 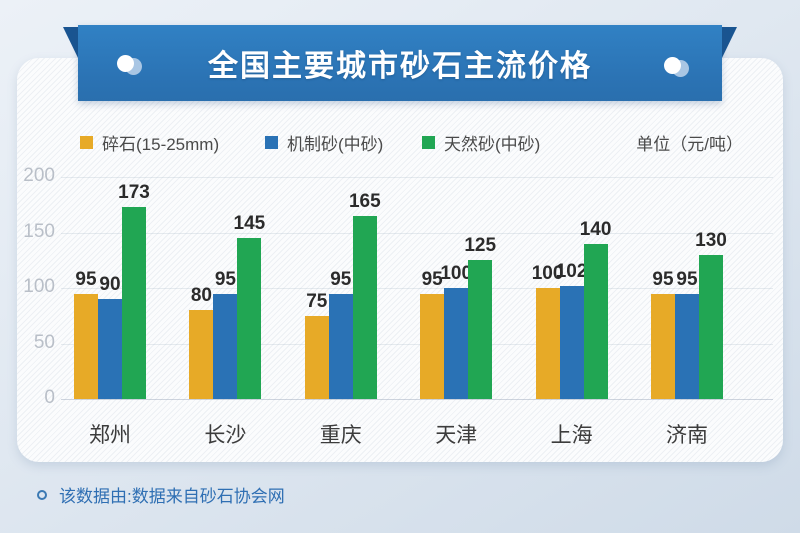 What do you see at coordinates (201, 354) in the screenshot?
I see `bar-长沙-碎石(15-25mm)` at bounding box center [201, 354].